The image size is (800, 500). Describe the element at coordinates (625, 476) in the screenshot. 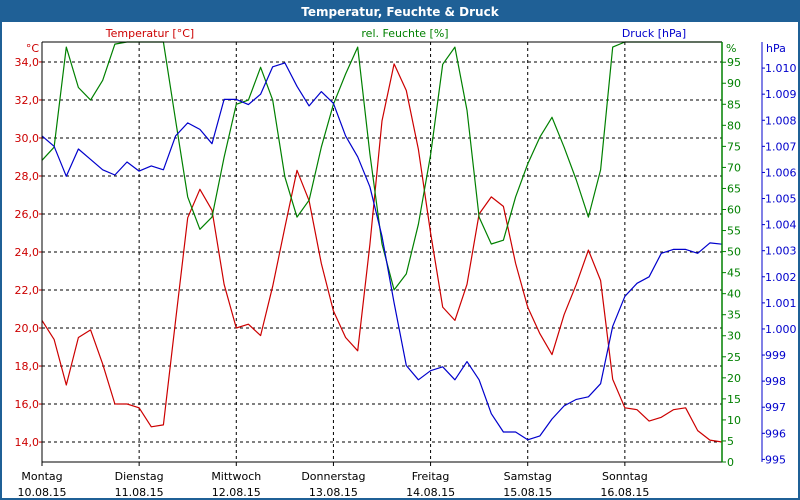

I see `x-tick-day: Sonntag` at that location.